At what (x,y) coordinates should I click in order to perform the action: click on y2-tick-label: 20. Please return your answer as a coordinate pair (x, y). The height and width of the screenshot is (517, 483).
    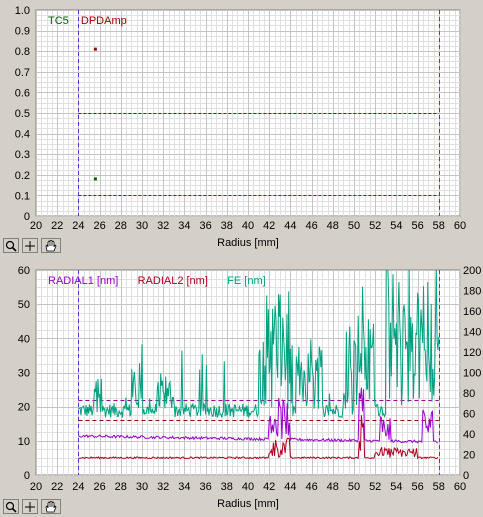
    Looking at the image, I should click on (469, 456).